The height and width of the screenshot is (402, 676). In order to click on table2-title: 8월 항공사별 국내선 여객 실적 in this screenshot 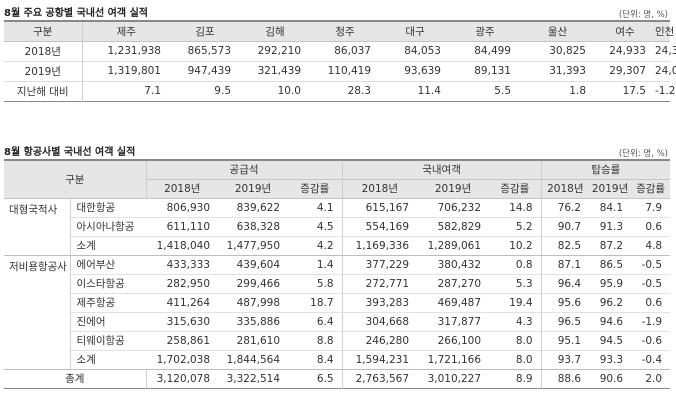, I will do `click(70, 152)`.